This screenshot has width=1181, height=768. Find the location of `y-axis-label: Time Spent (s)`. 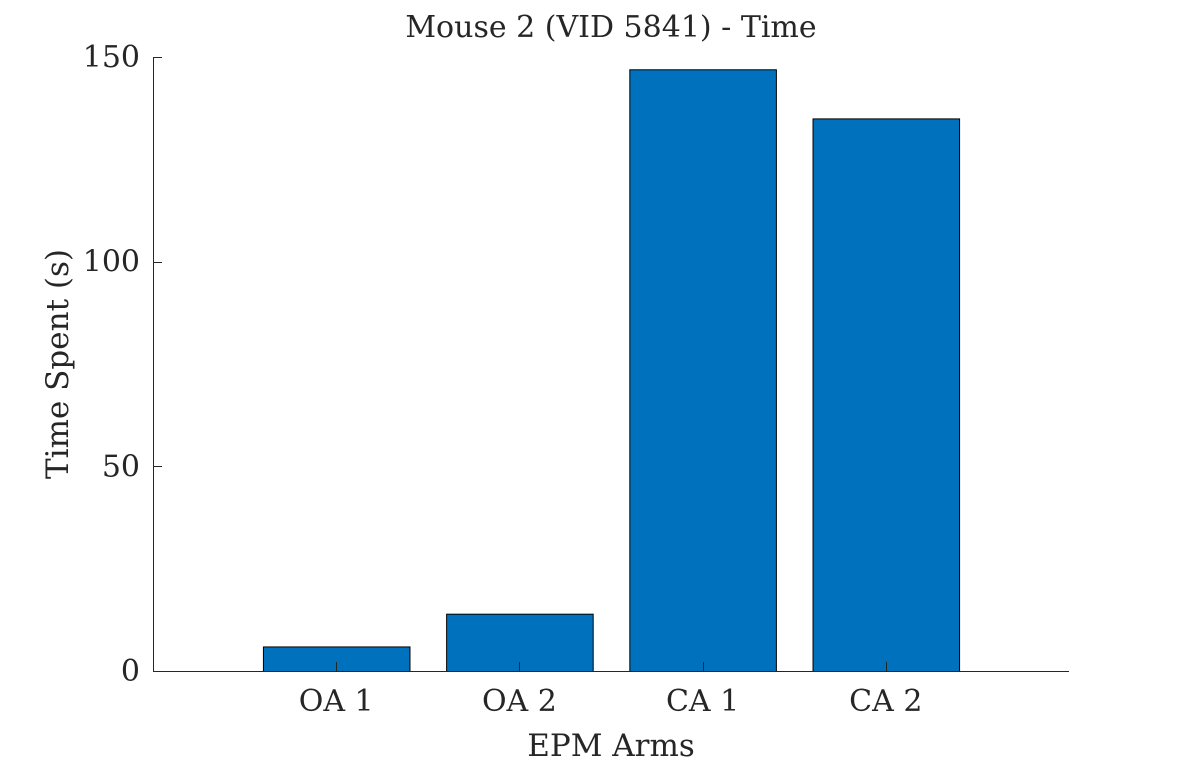

y-axis-label: Time Spent (s) is located at coordinates (58, 364).